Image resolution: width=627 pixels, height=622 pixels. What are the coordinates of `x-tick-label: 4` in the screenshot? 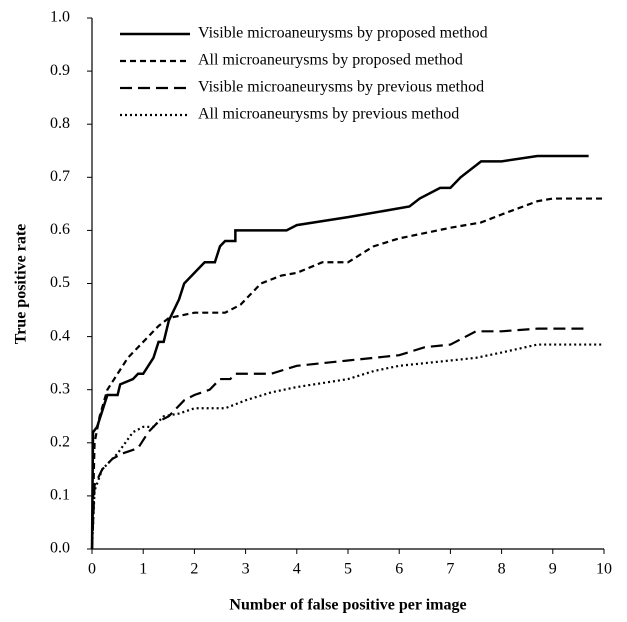 It's located at (297, 569).